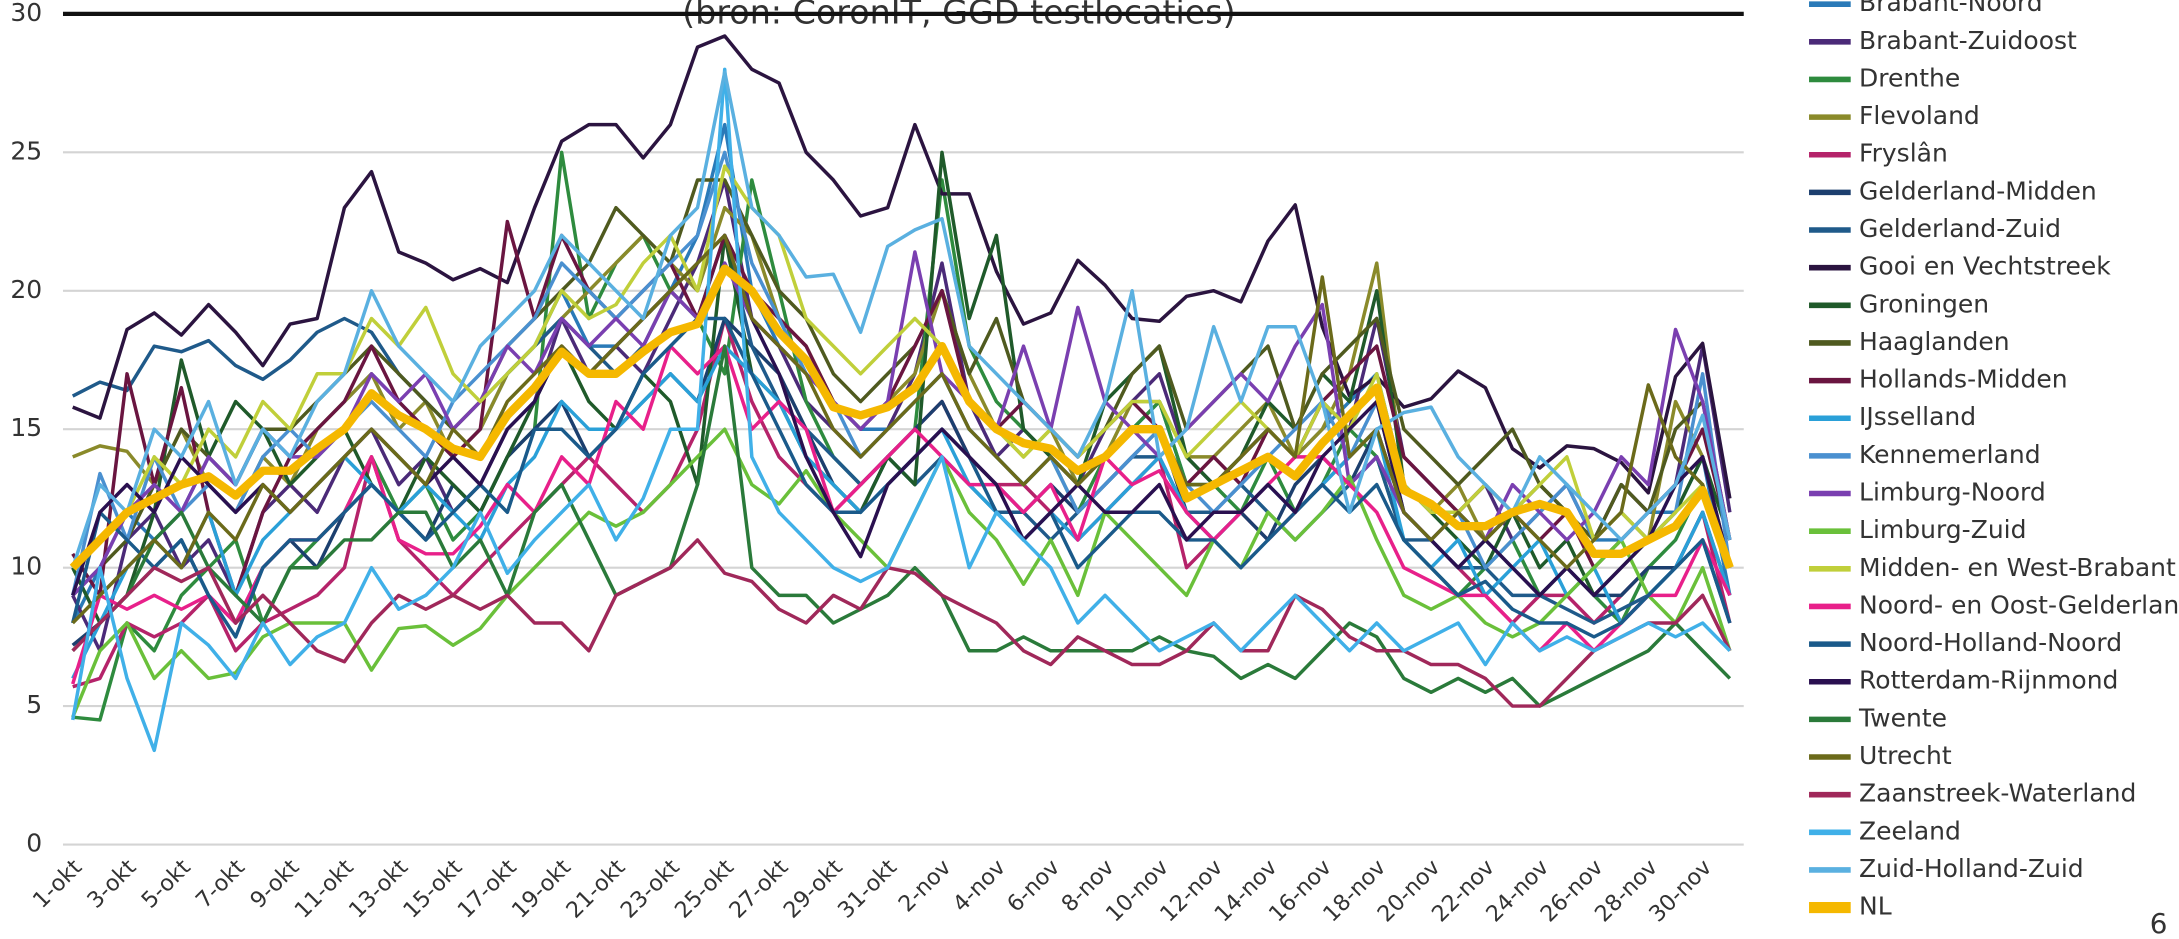 The height and width of the screenshot is (939, 2179). I want to click on x-tick-label: 23-okt, so click(650, 888).